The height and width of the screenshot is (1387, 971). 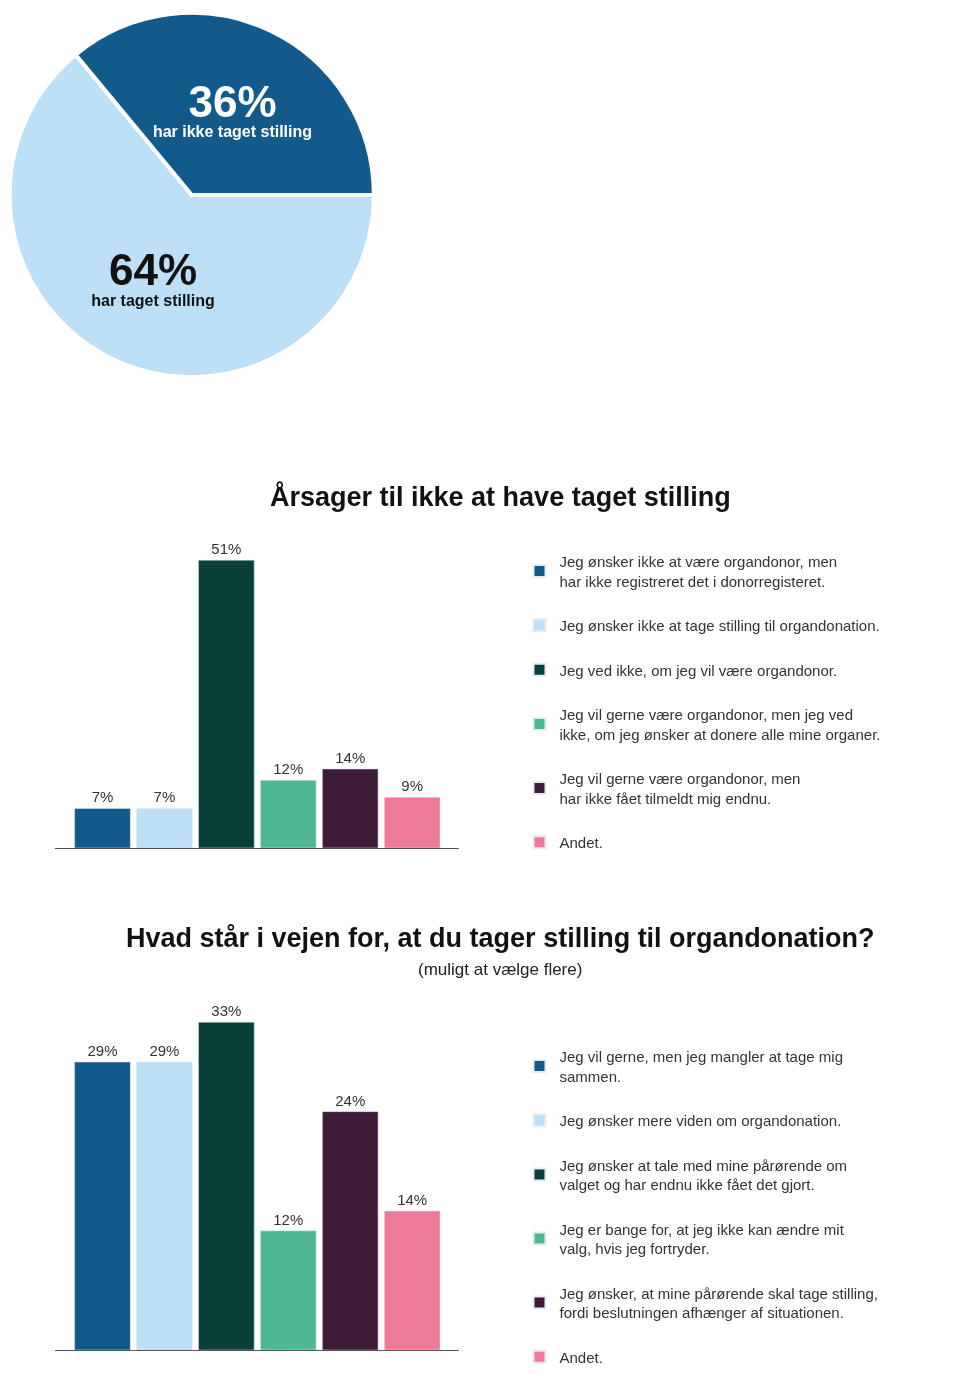 I want to click on data-label: 24%, so click(x=350, y=1100).